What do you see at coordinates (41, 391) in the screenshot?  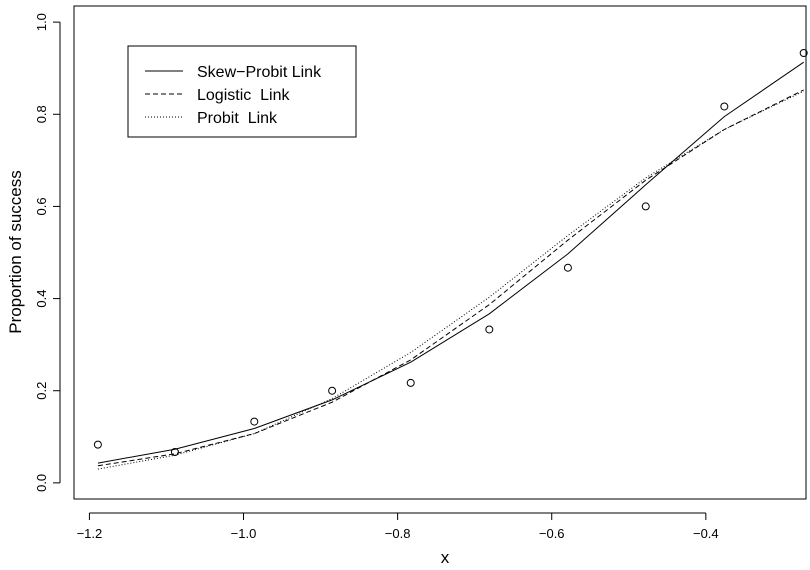 I see `y-tick-label: 0.2` at bounding box center [41, 391].